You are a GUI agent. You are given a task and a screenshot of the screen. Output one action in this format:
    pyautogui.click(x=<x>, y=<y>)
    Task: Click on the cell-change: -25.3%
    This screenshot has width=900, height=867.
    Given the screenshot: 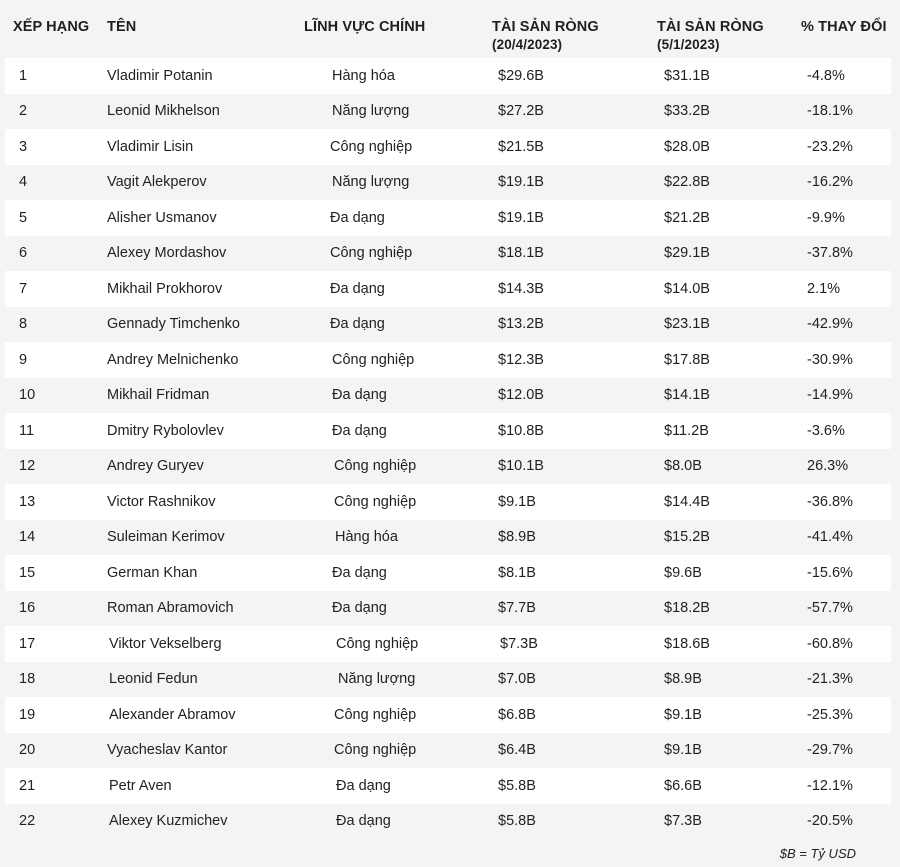 What is the action you would take?
    pyautogui.click(x=830, y=714)
    